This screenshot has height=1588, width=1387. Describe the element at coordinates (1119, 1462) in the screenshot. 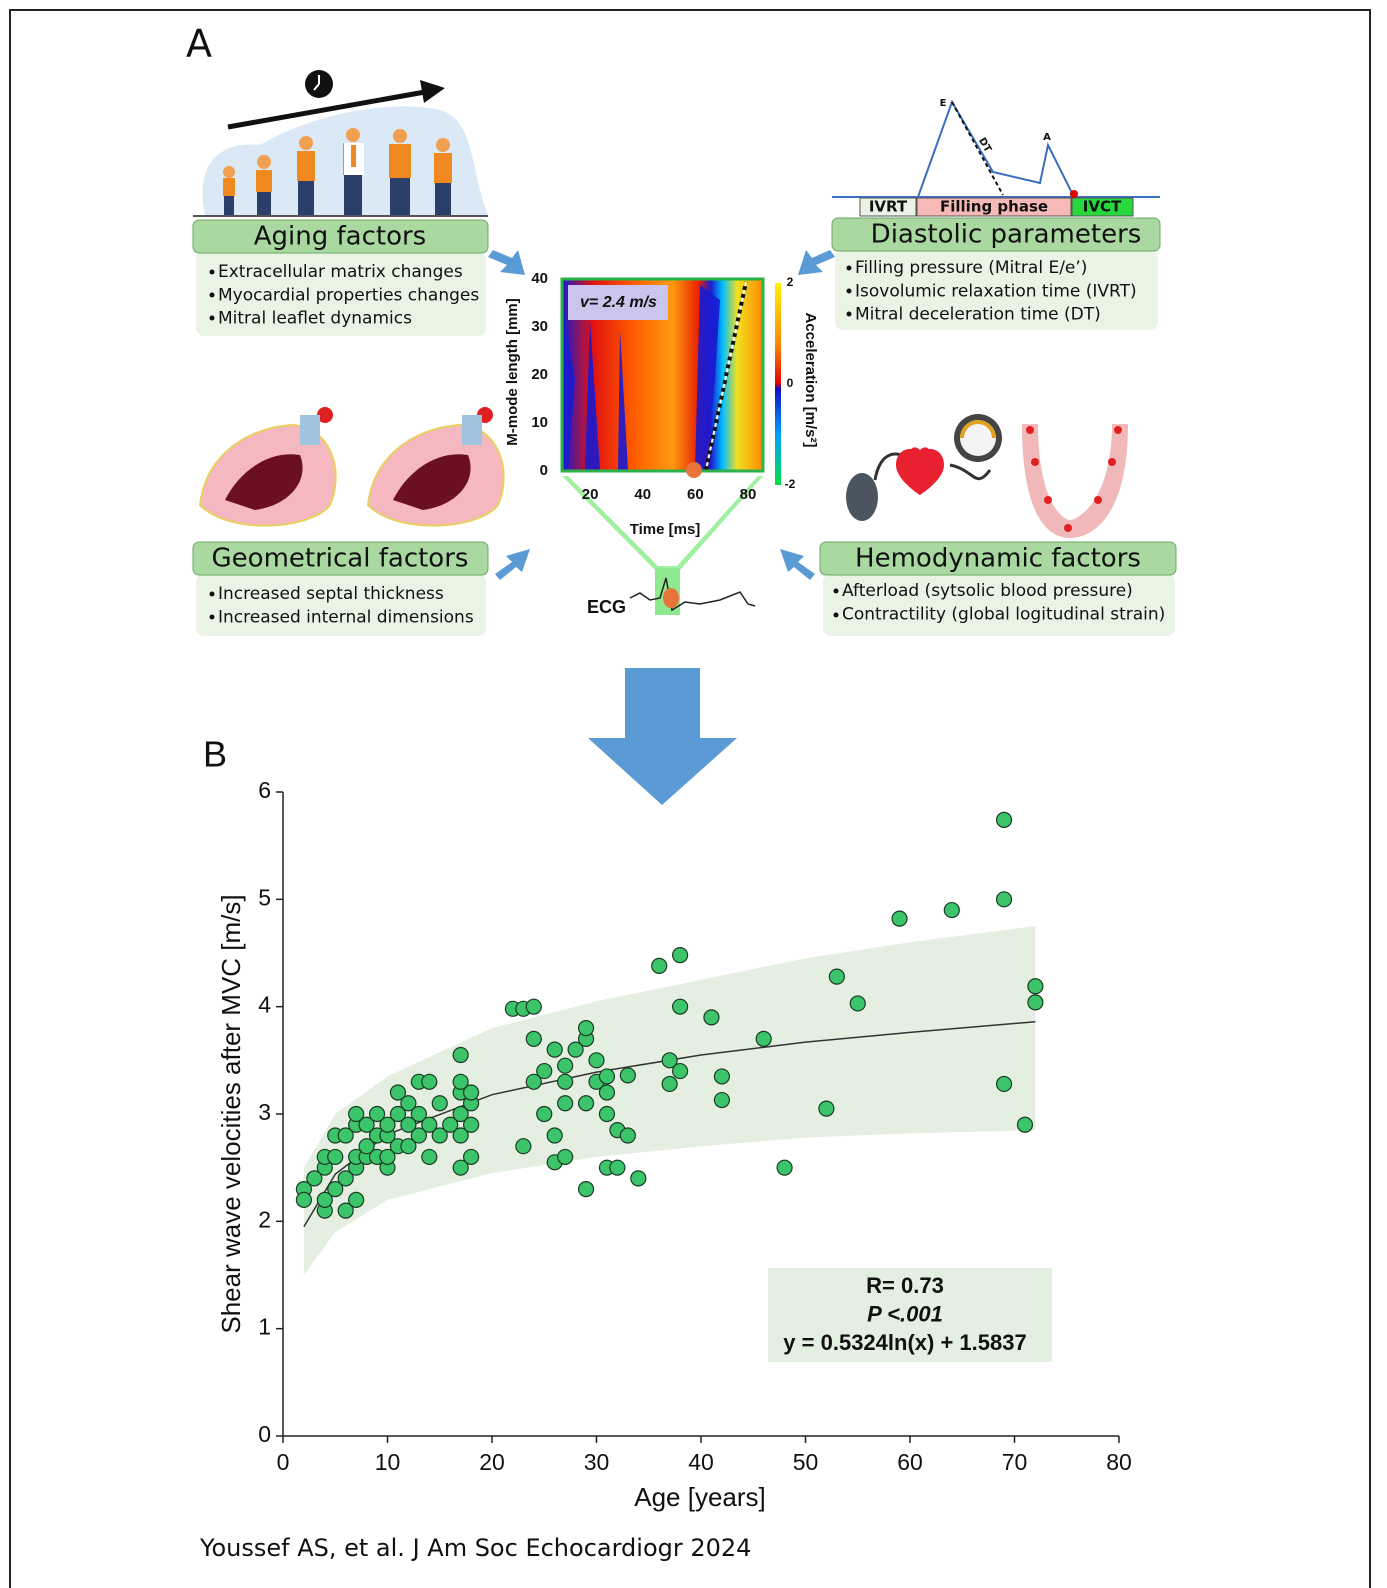

I see `x-tick-label: 80` at that location.